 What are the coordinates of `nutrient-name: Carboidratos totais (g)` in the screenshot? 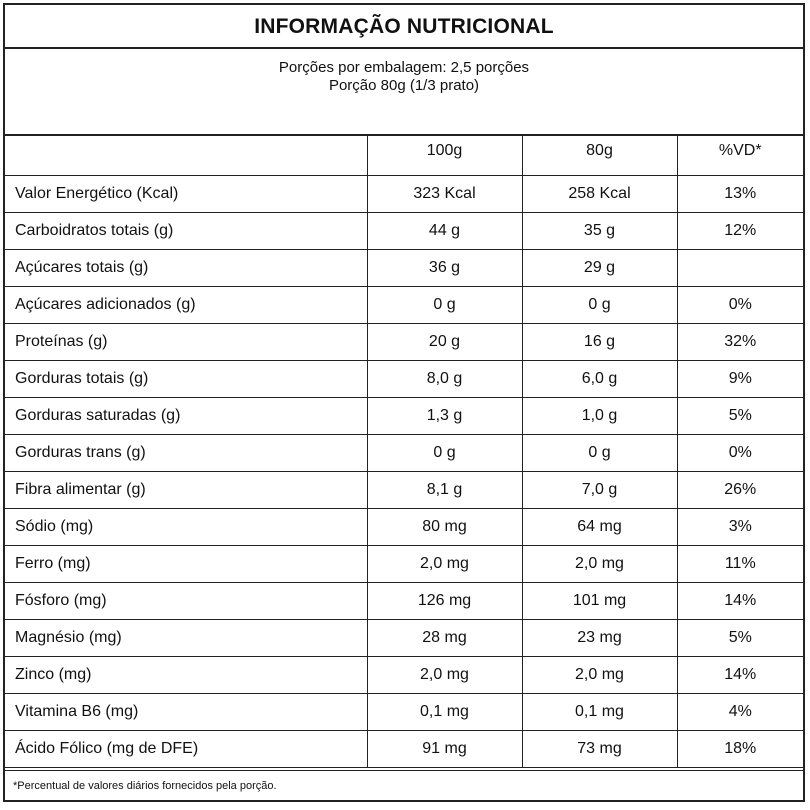 It's located at (186, 231).